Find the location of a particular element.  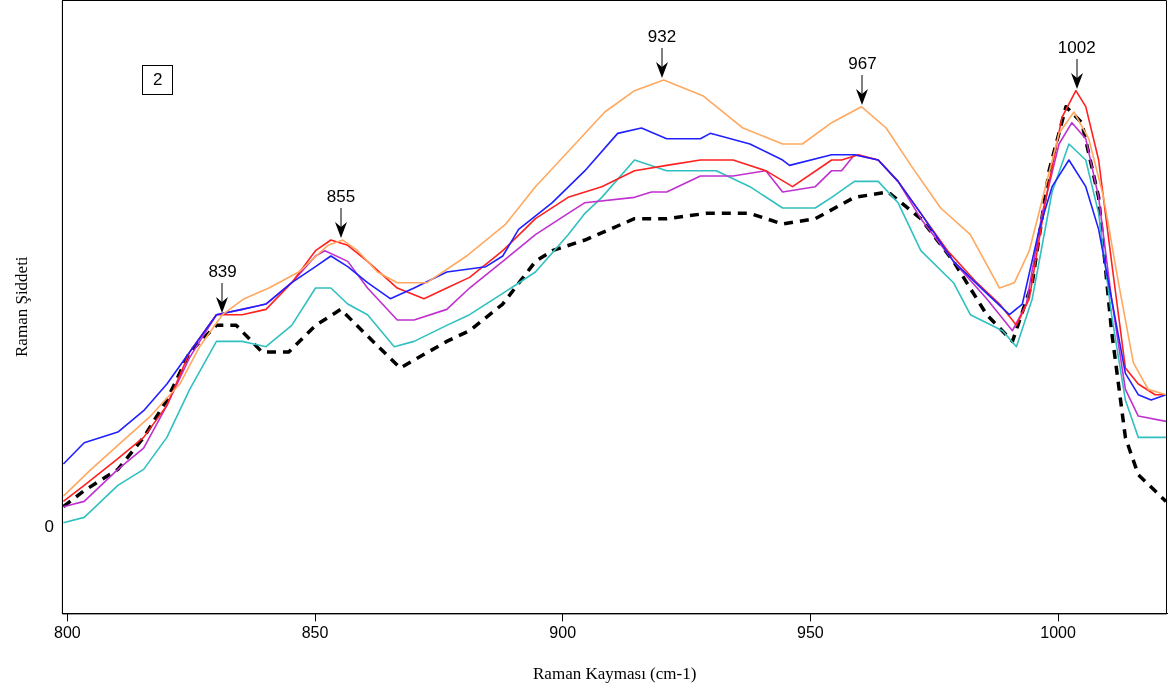

annotation: 932 is located at coordinates (662, 37).